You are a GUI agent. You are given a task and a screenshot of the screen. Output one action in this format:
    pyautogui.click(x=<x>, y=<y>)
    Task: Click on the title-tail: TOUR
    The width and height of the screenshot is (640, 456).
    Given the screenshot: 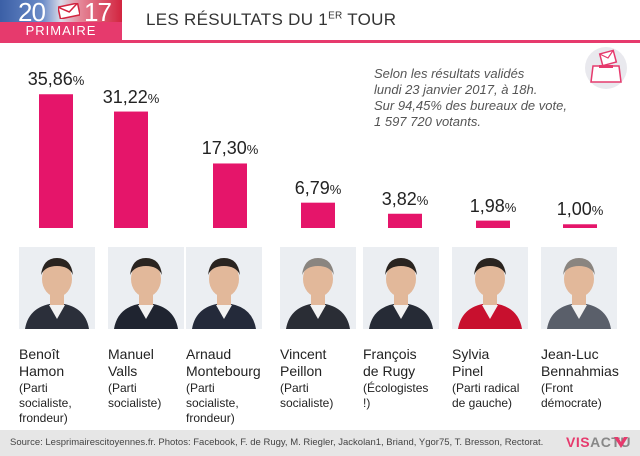 What is the action you would take?
    pyautogui.click(x=369, y=19)
    